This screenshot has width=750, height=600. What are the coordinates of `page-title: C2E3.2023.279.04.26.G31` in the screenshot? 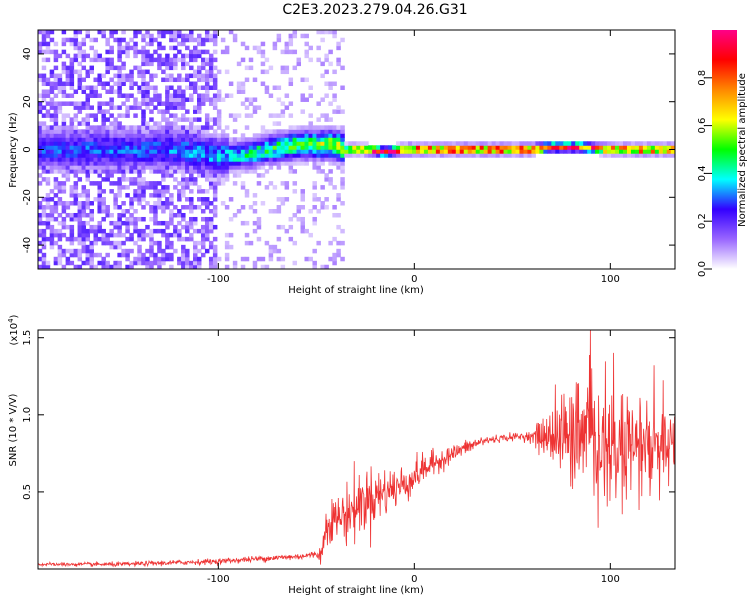 It's located at (375, 10).